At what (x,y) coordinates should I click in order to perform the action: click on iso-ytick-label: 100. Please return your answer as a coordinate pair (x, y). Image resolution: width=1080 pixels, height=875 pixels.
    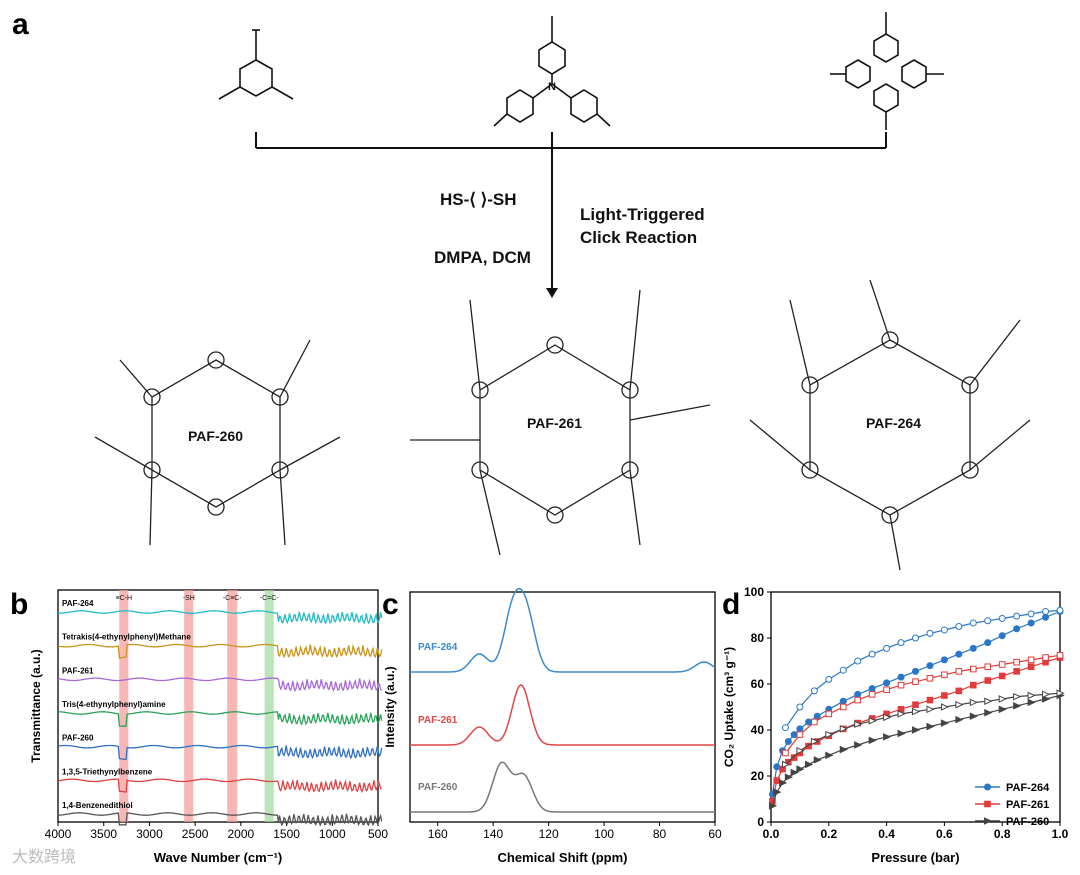
    Looking at the image, I should click on (754, 592).